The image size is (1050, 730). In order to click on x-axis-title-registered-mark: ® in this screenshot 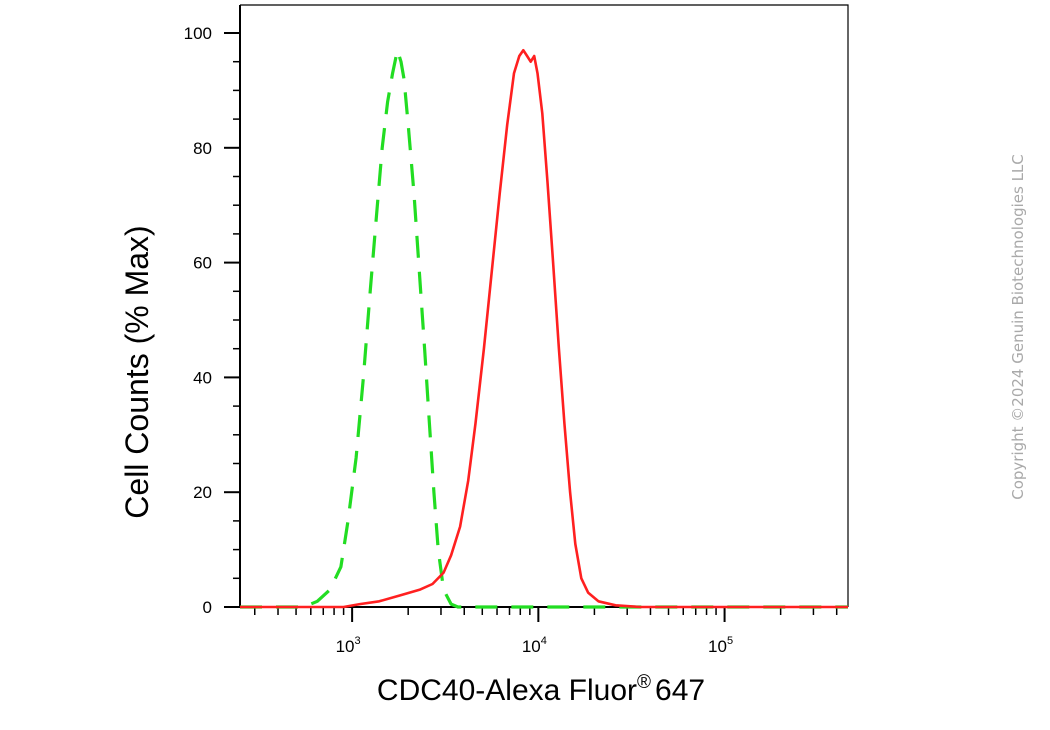, I will do `click(644, 682)`.